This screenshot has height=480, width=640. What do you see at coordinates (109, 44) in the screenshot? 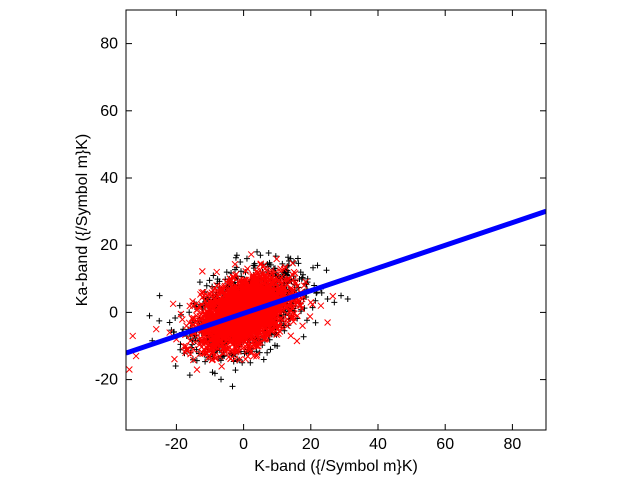
I see `y-tick-label: 80` at bounding box center [109, 44].